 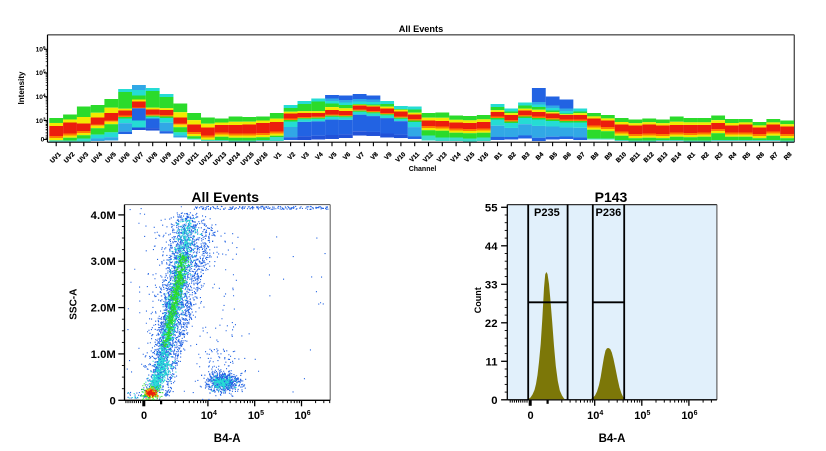 I want to click on svg-text: B9, so click(x=609, y=156).